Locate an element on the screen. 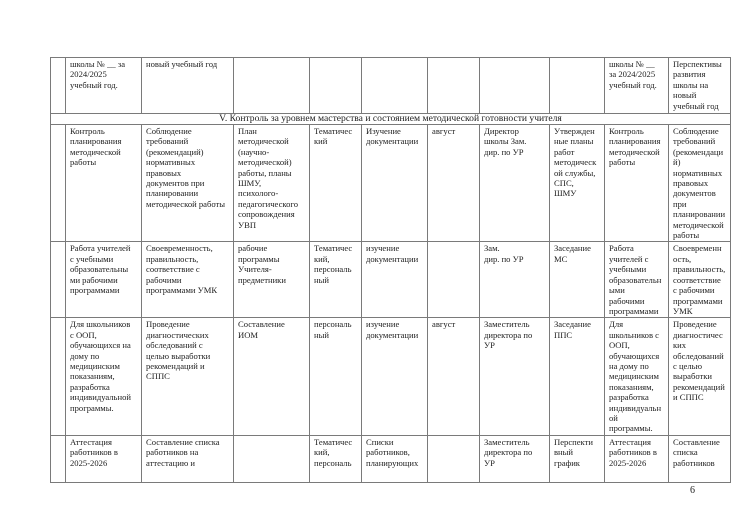 The width and height of the screenshot is (750, 531). table-cell: Зам. дир. по УР is located at coordinates (514, 280).